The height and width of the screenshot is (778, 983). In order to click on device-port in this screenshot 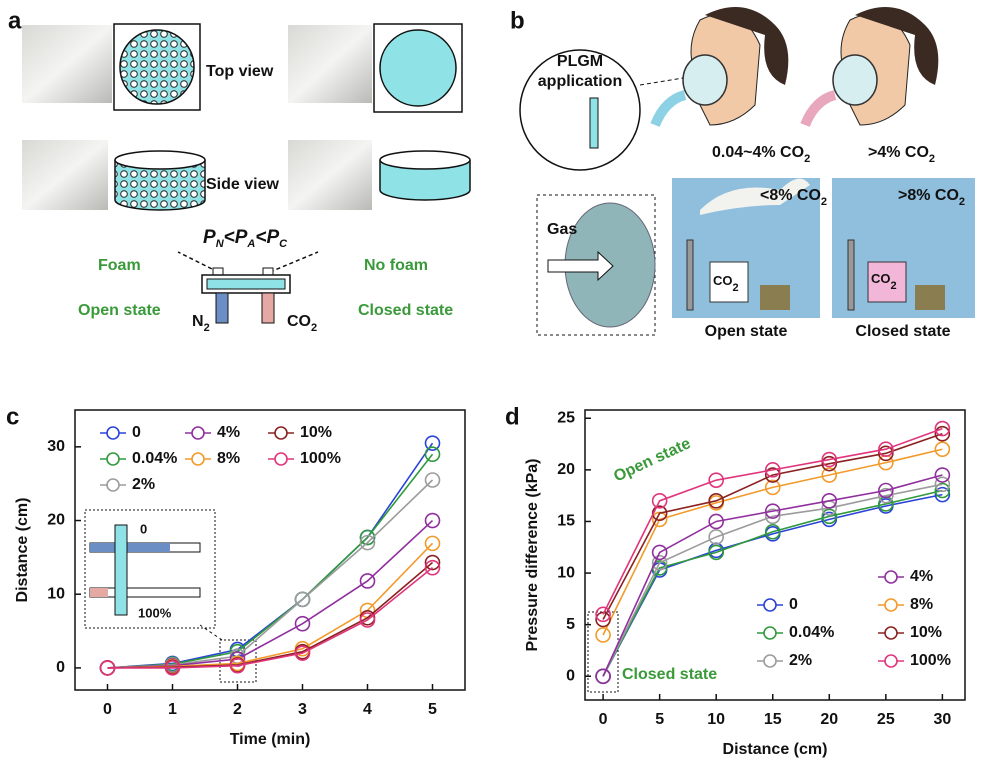, I will do `click(218, 271)`.